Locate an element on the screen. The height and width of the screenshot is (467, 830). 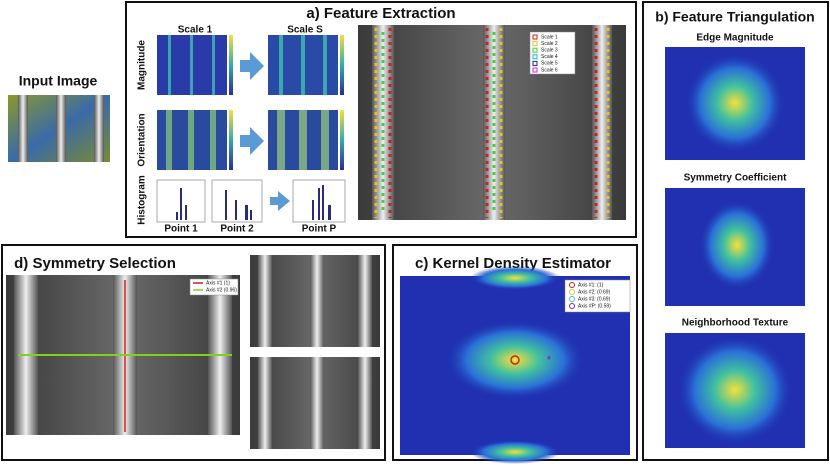
feature-image is located at coordinates (492, 122).